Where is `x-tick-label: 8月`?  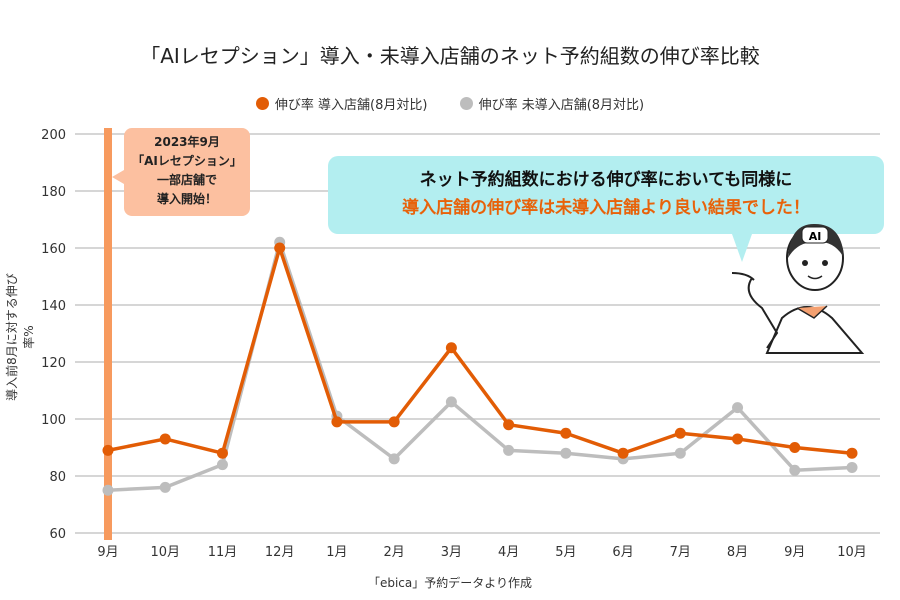 x-tick-label: 8月 is located at coordinates (737, 552).